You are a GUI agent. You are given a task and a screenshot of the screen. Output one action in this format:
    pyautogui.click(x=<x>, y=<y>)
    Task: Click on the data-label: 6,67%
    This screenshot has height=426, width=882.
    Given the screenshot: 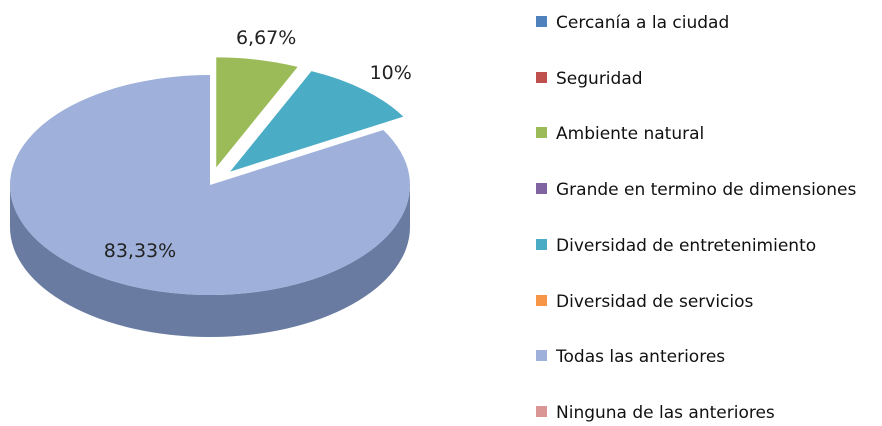 What is the action you would take?
    pyautogui.click(x=266, y=38)
    